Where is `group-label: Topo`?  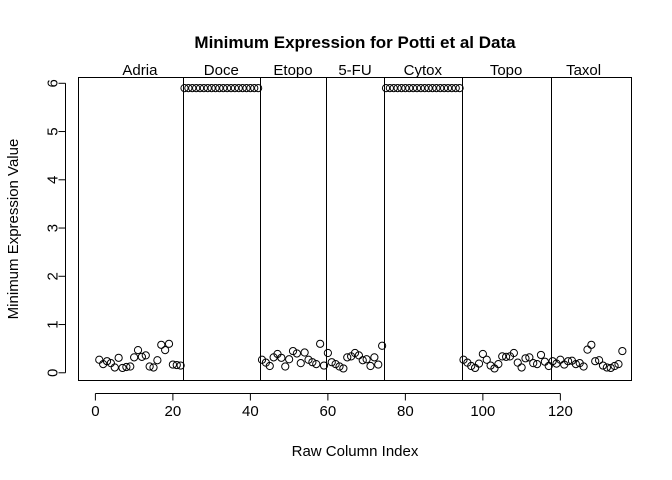
group-label: Topo is located at coordinates (506, 70).